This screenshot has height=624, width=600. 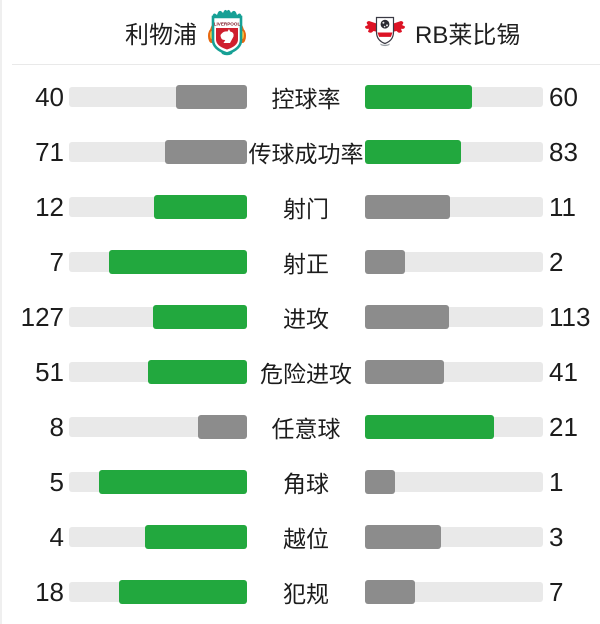 What do you see at coordinates (563, 96) in the screenshot?
I see `away-value: 60` at bounding box center [563, 96].